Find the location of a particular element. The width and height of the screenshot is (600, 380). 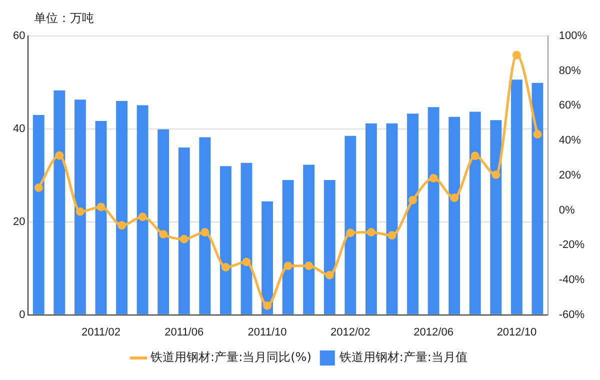

y2-tick-label: 0% is located at coordinates (566, 210).